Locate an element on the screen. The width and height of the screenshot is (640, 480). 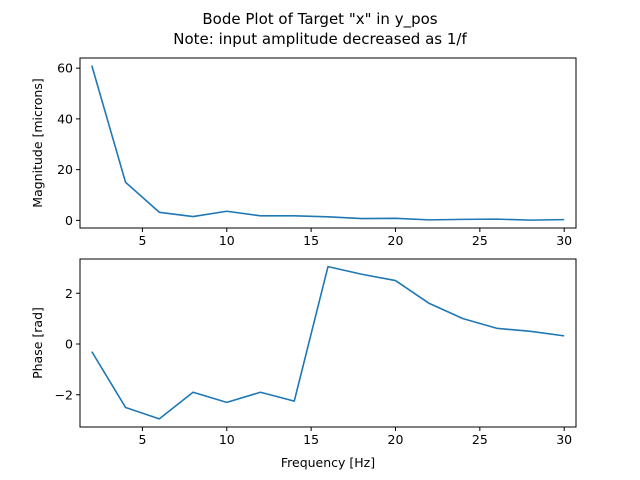
magnitude-ylabel: Magnitude [microns] is located at coordinates (37, 142).